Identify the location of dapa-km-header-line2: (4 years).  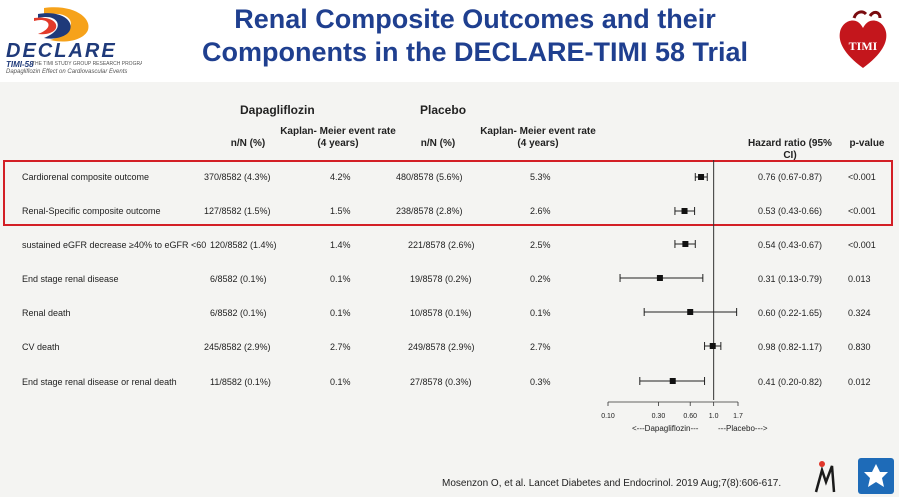
(338, 143).